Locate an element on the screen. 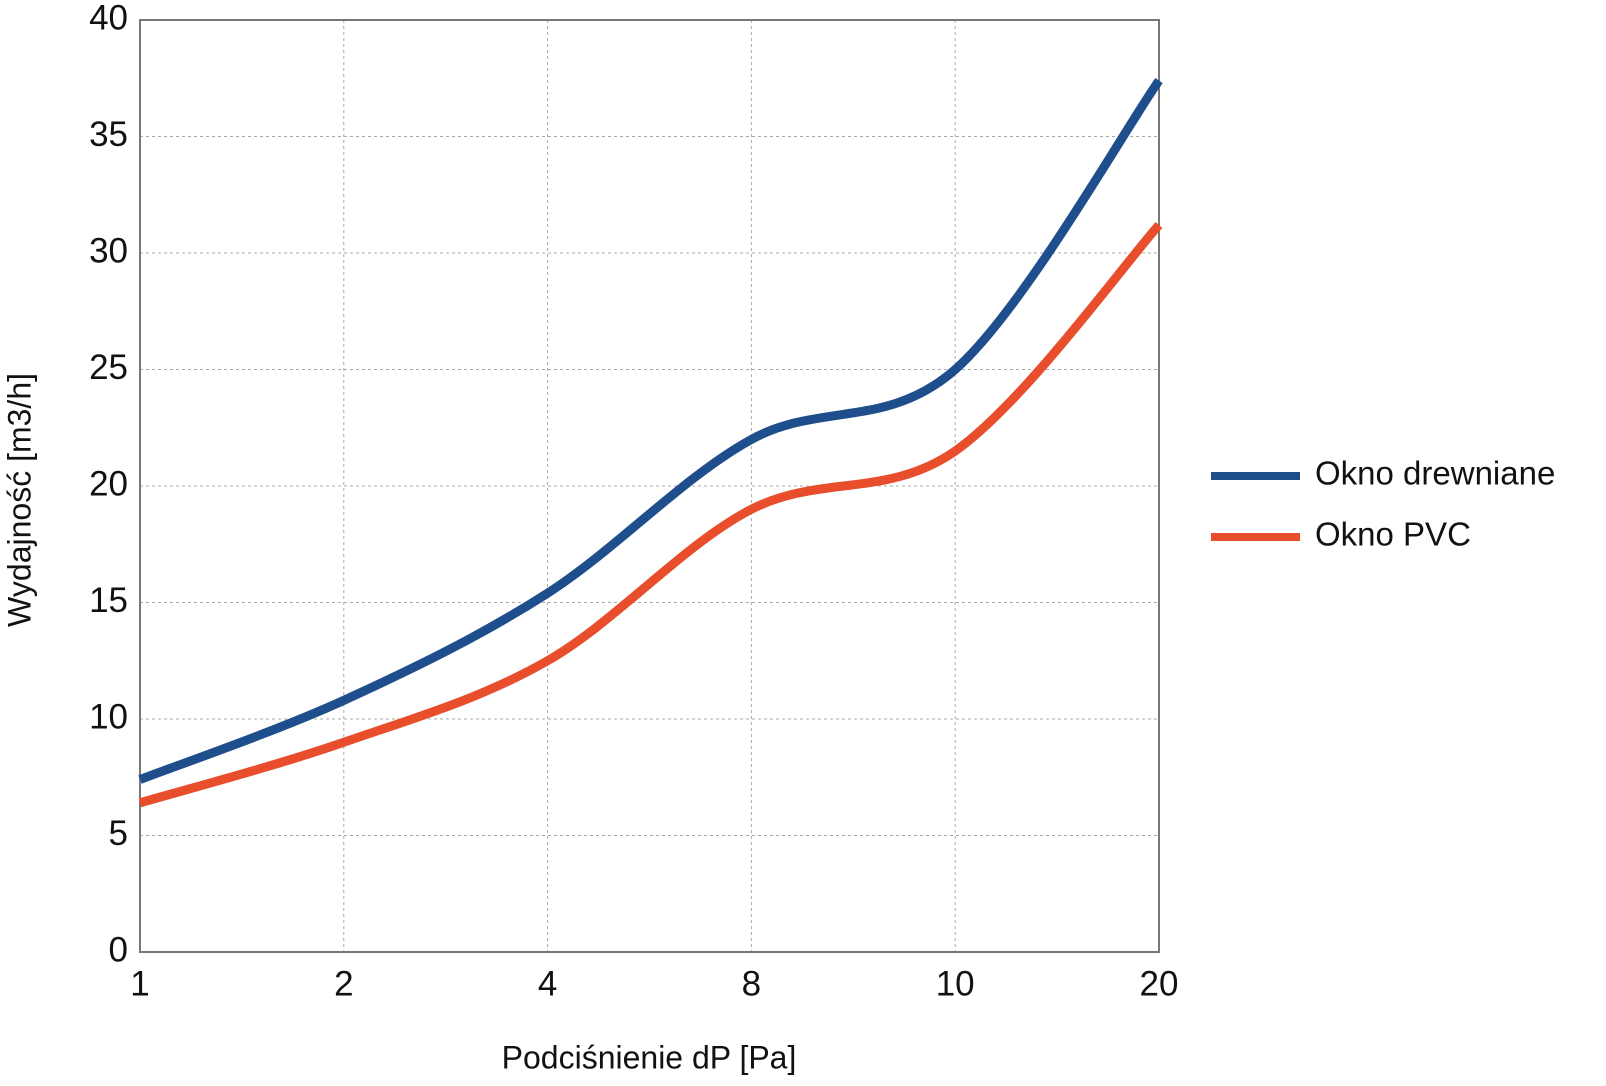  legend-label: Okno PVC is located at coordinates (1393, 534).